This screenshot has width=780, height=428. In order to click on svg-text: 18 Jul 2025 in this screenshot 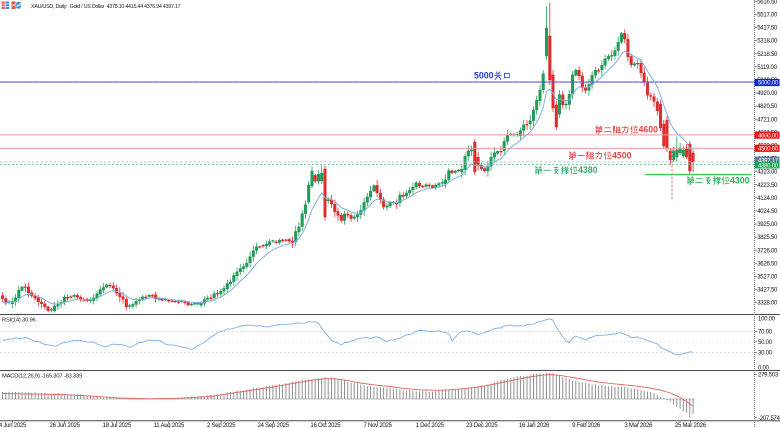, I will do `click(117, 425)`.